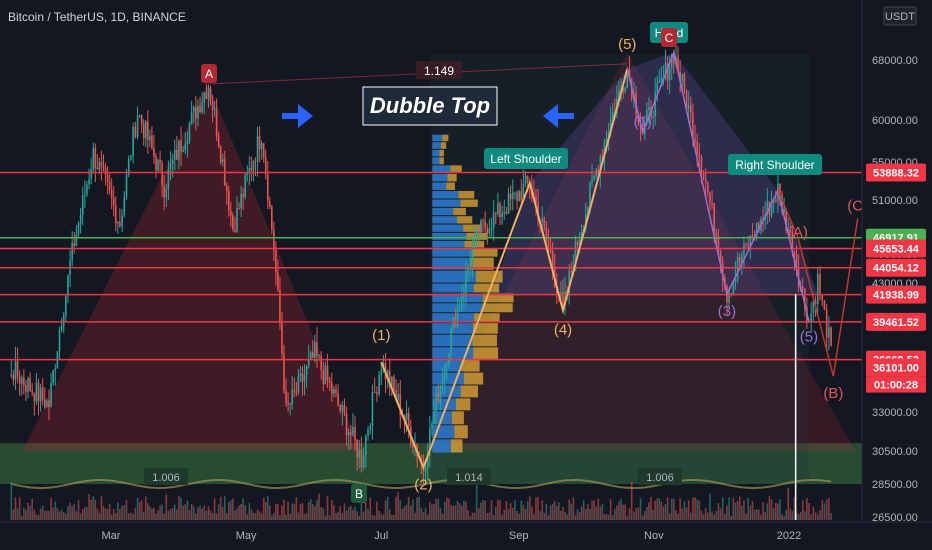 This screenshot has height=550, width=932. I want to click on price-tick-label: 60000.00, so click(895, 121).